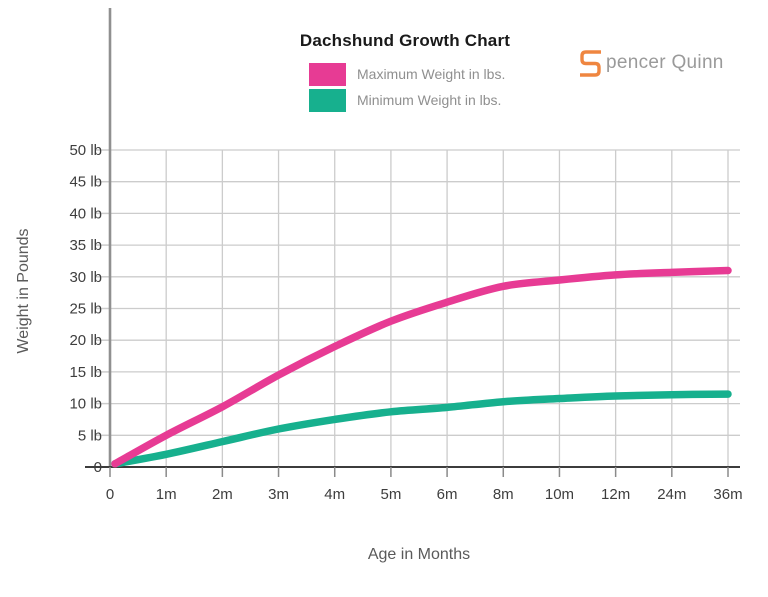 This screenshot has width=768, height=597. What do you see at coordinates (429, 100) in the screenshot?
I see `legend-label-minimum: Minimum Weight in lbs.` at bounding box center [429, 100].